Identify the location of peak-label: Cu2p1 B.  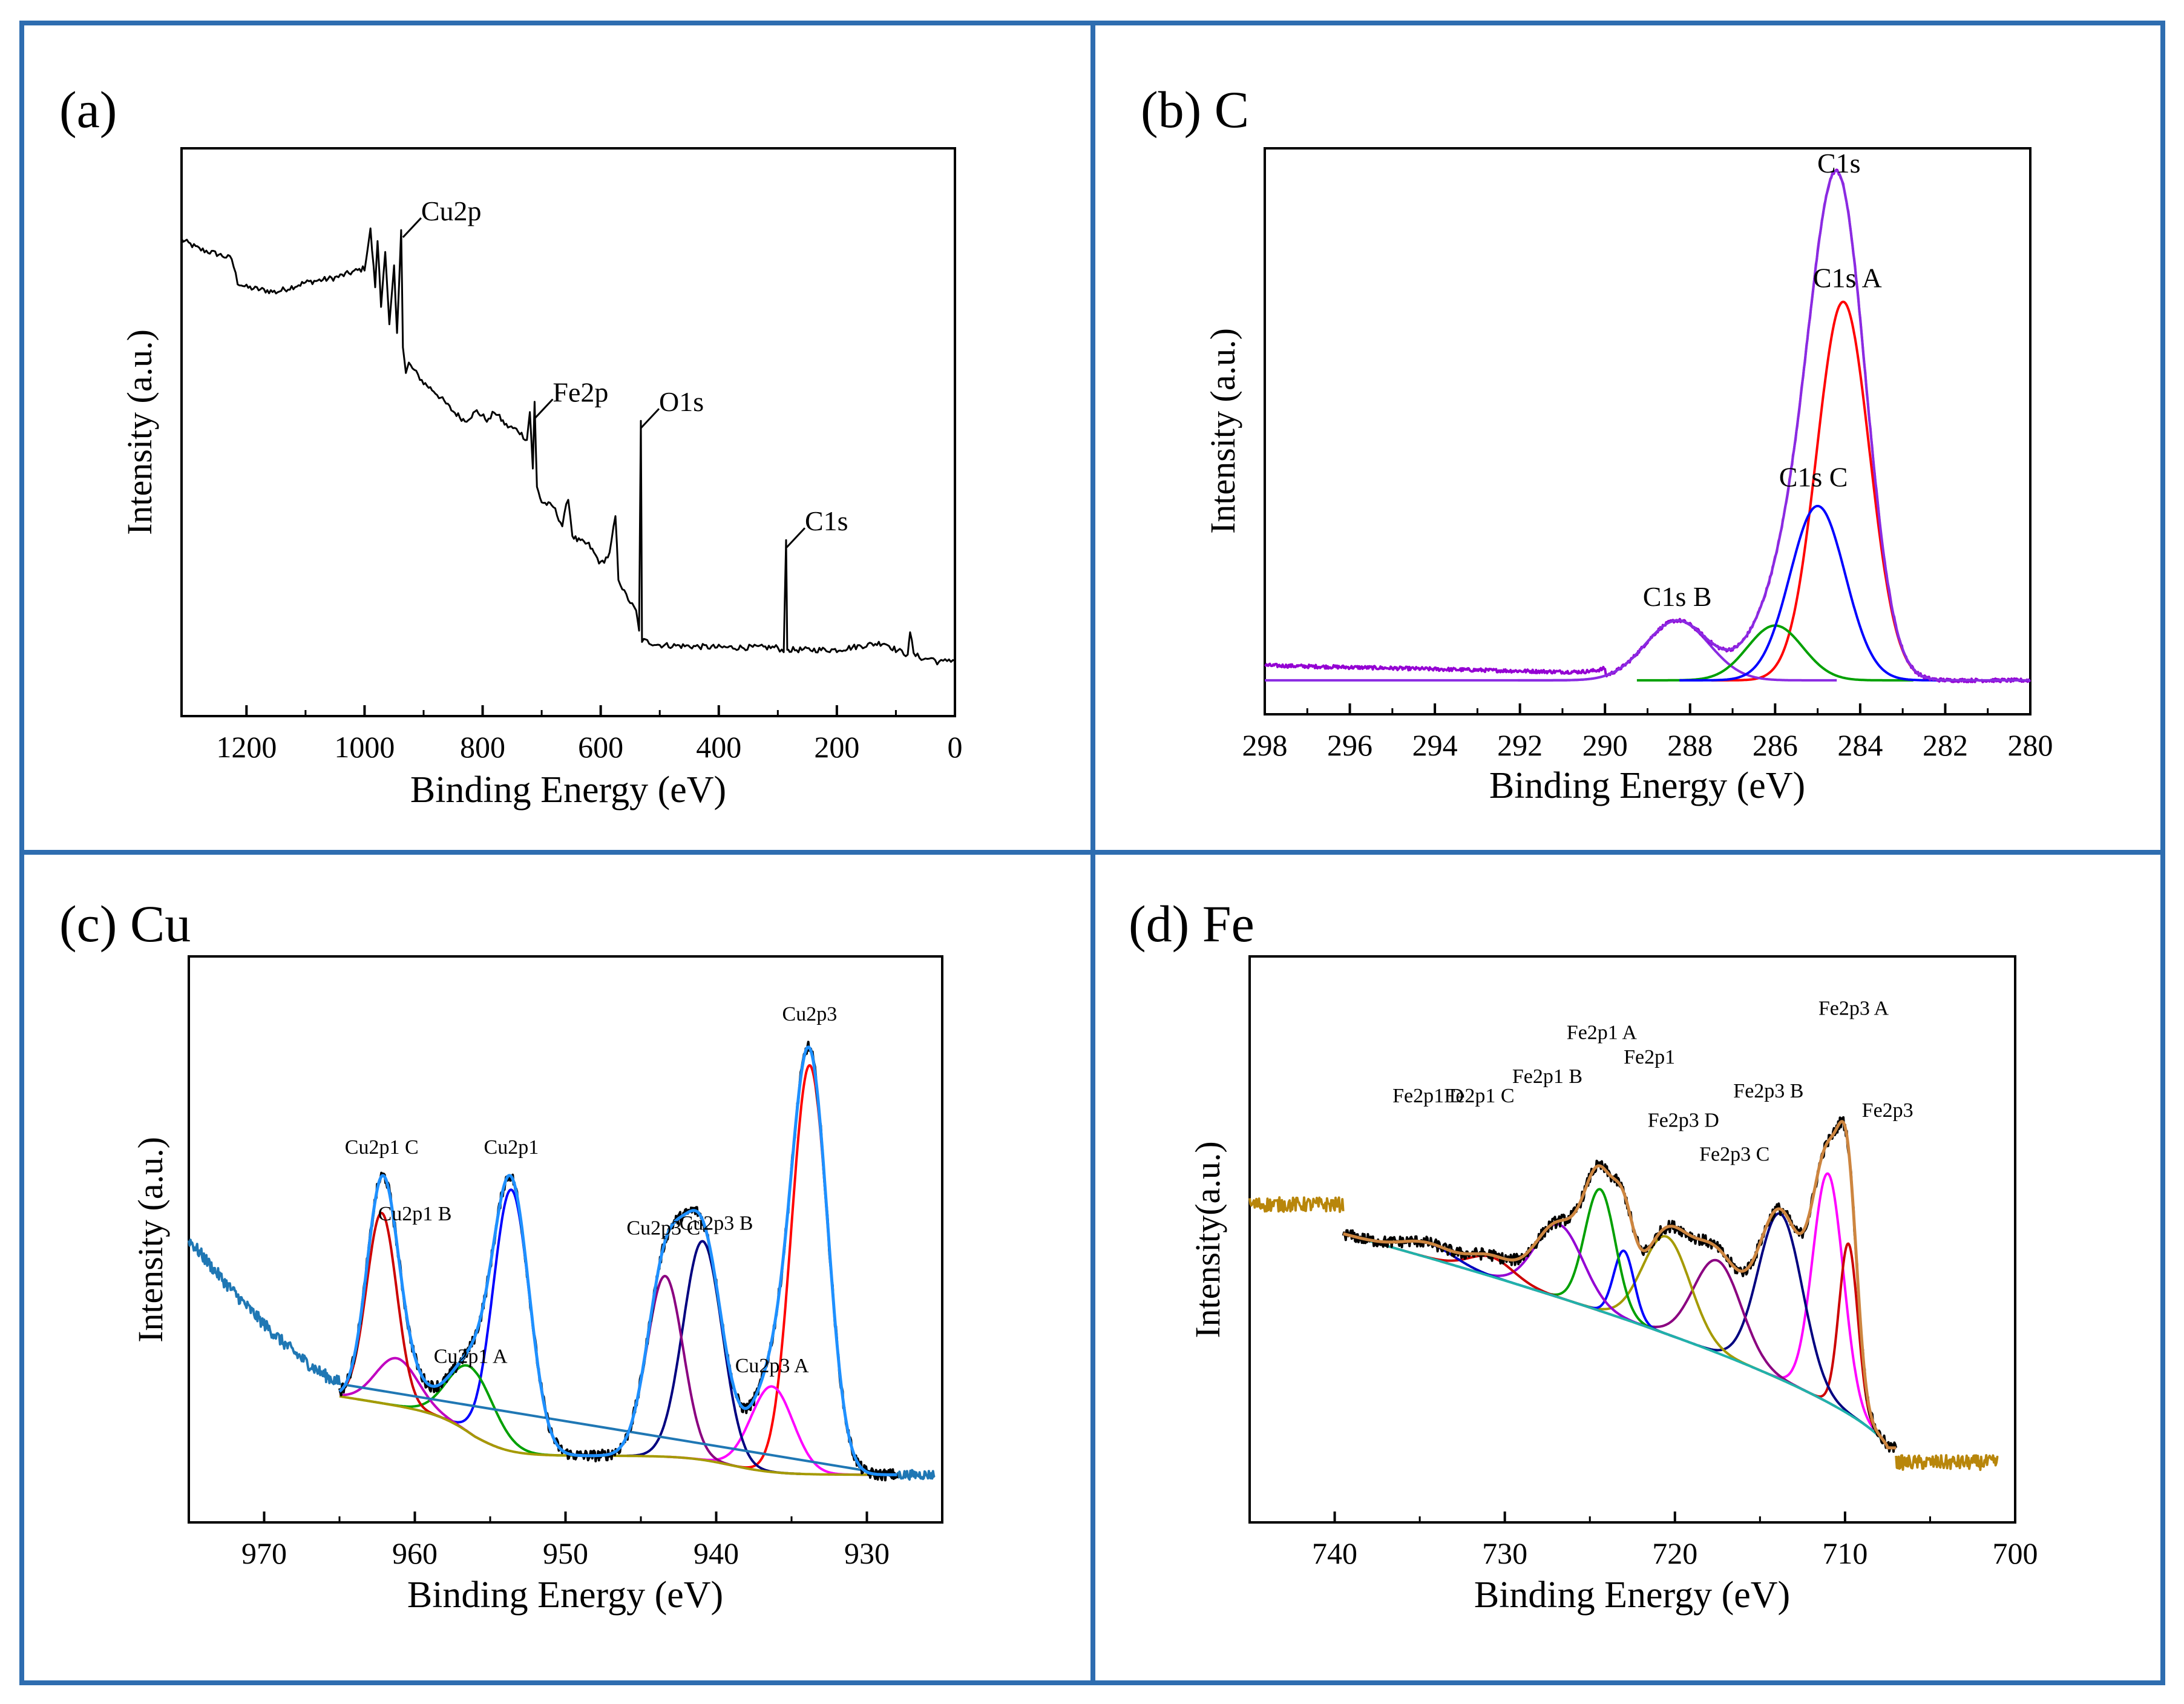
(415, 1214).